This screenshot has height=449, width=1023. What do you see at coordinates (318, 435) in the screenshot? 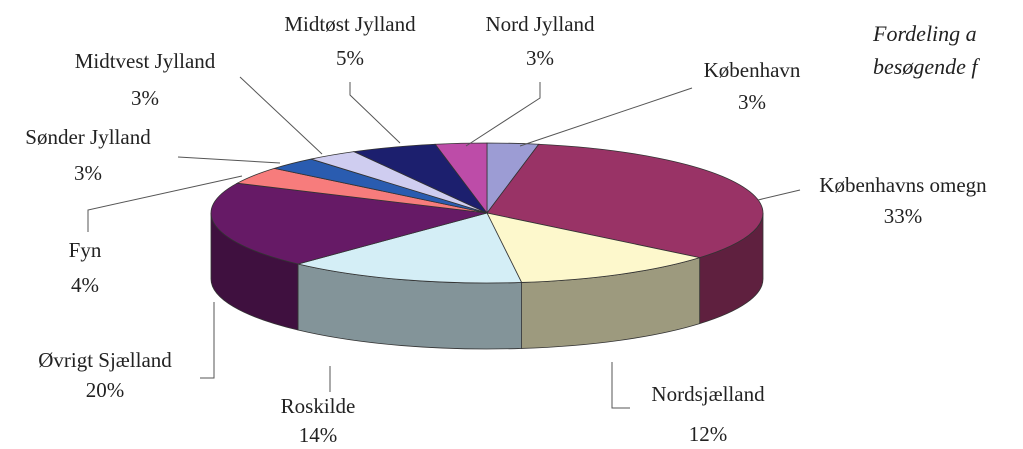
I see `slice-value-label: 14%` at bounding box center [318, 435].